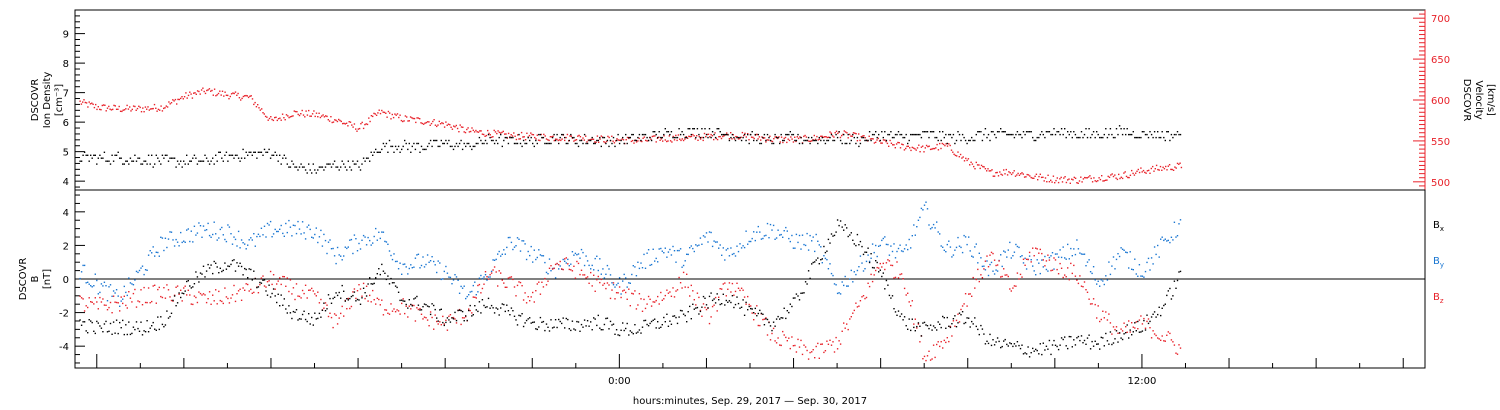 This screenshot has width=1500, height=410. Describe the element at coordinates (1440, 60) in the screenshot. I see `velocity-tick-label: 650` at that location.